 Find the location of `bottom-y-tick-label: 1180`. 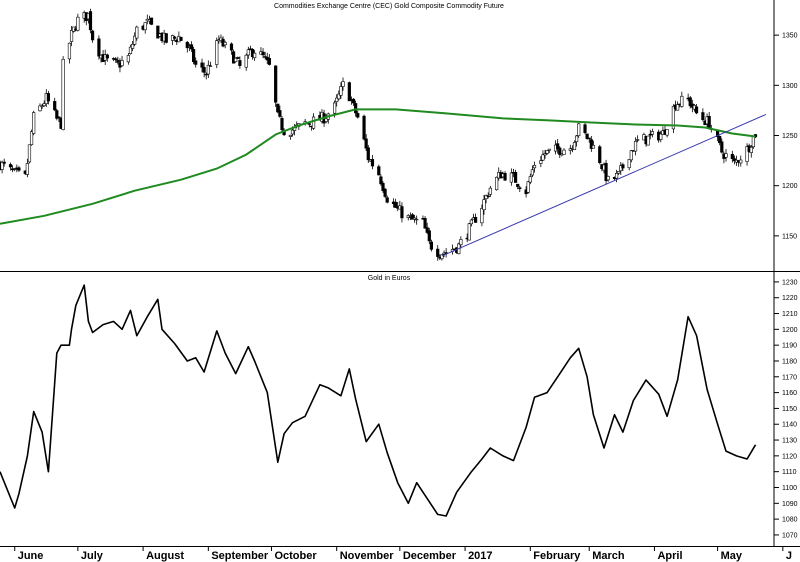

bottom-y-tick-label: 1180 is located at coordinates (789, 361).